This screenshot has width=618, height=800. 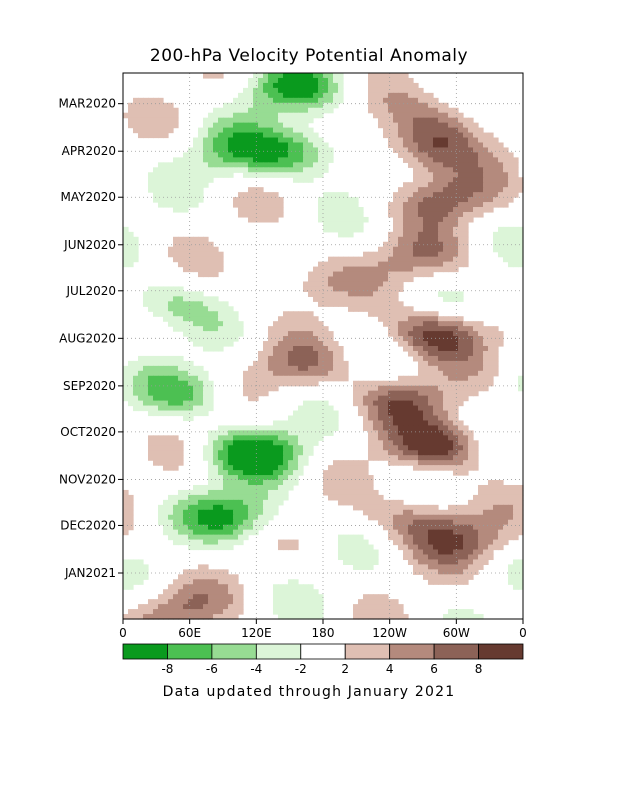 I want to click on colorbar-label: 8, so click(x=479, y=669).